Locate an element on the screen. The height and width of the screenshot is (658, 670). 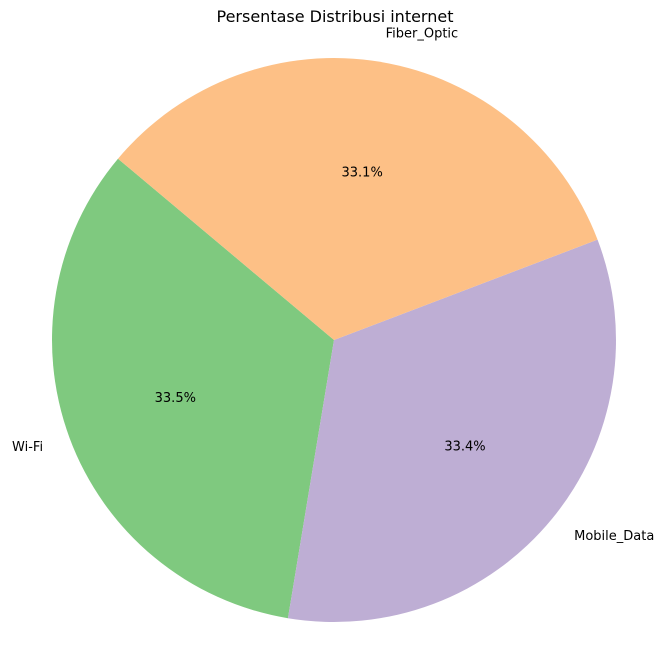
pie-pct-label: 33.1% is located at coordinates (362, 173).